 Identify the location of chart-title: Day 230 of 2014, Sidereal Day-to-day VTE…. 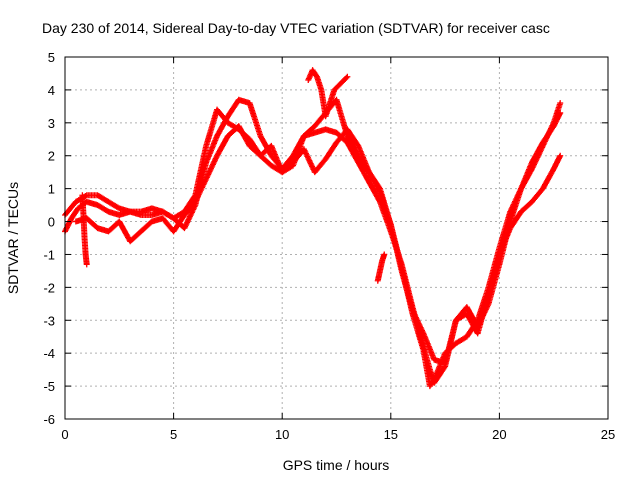
(296, 28).